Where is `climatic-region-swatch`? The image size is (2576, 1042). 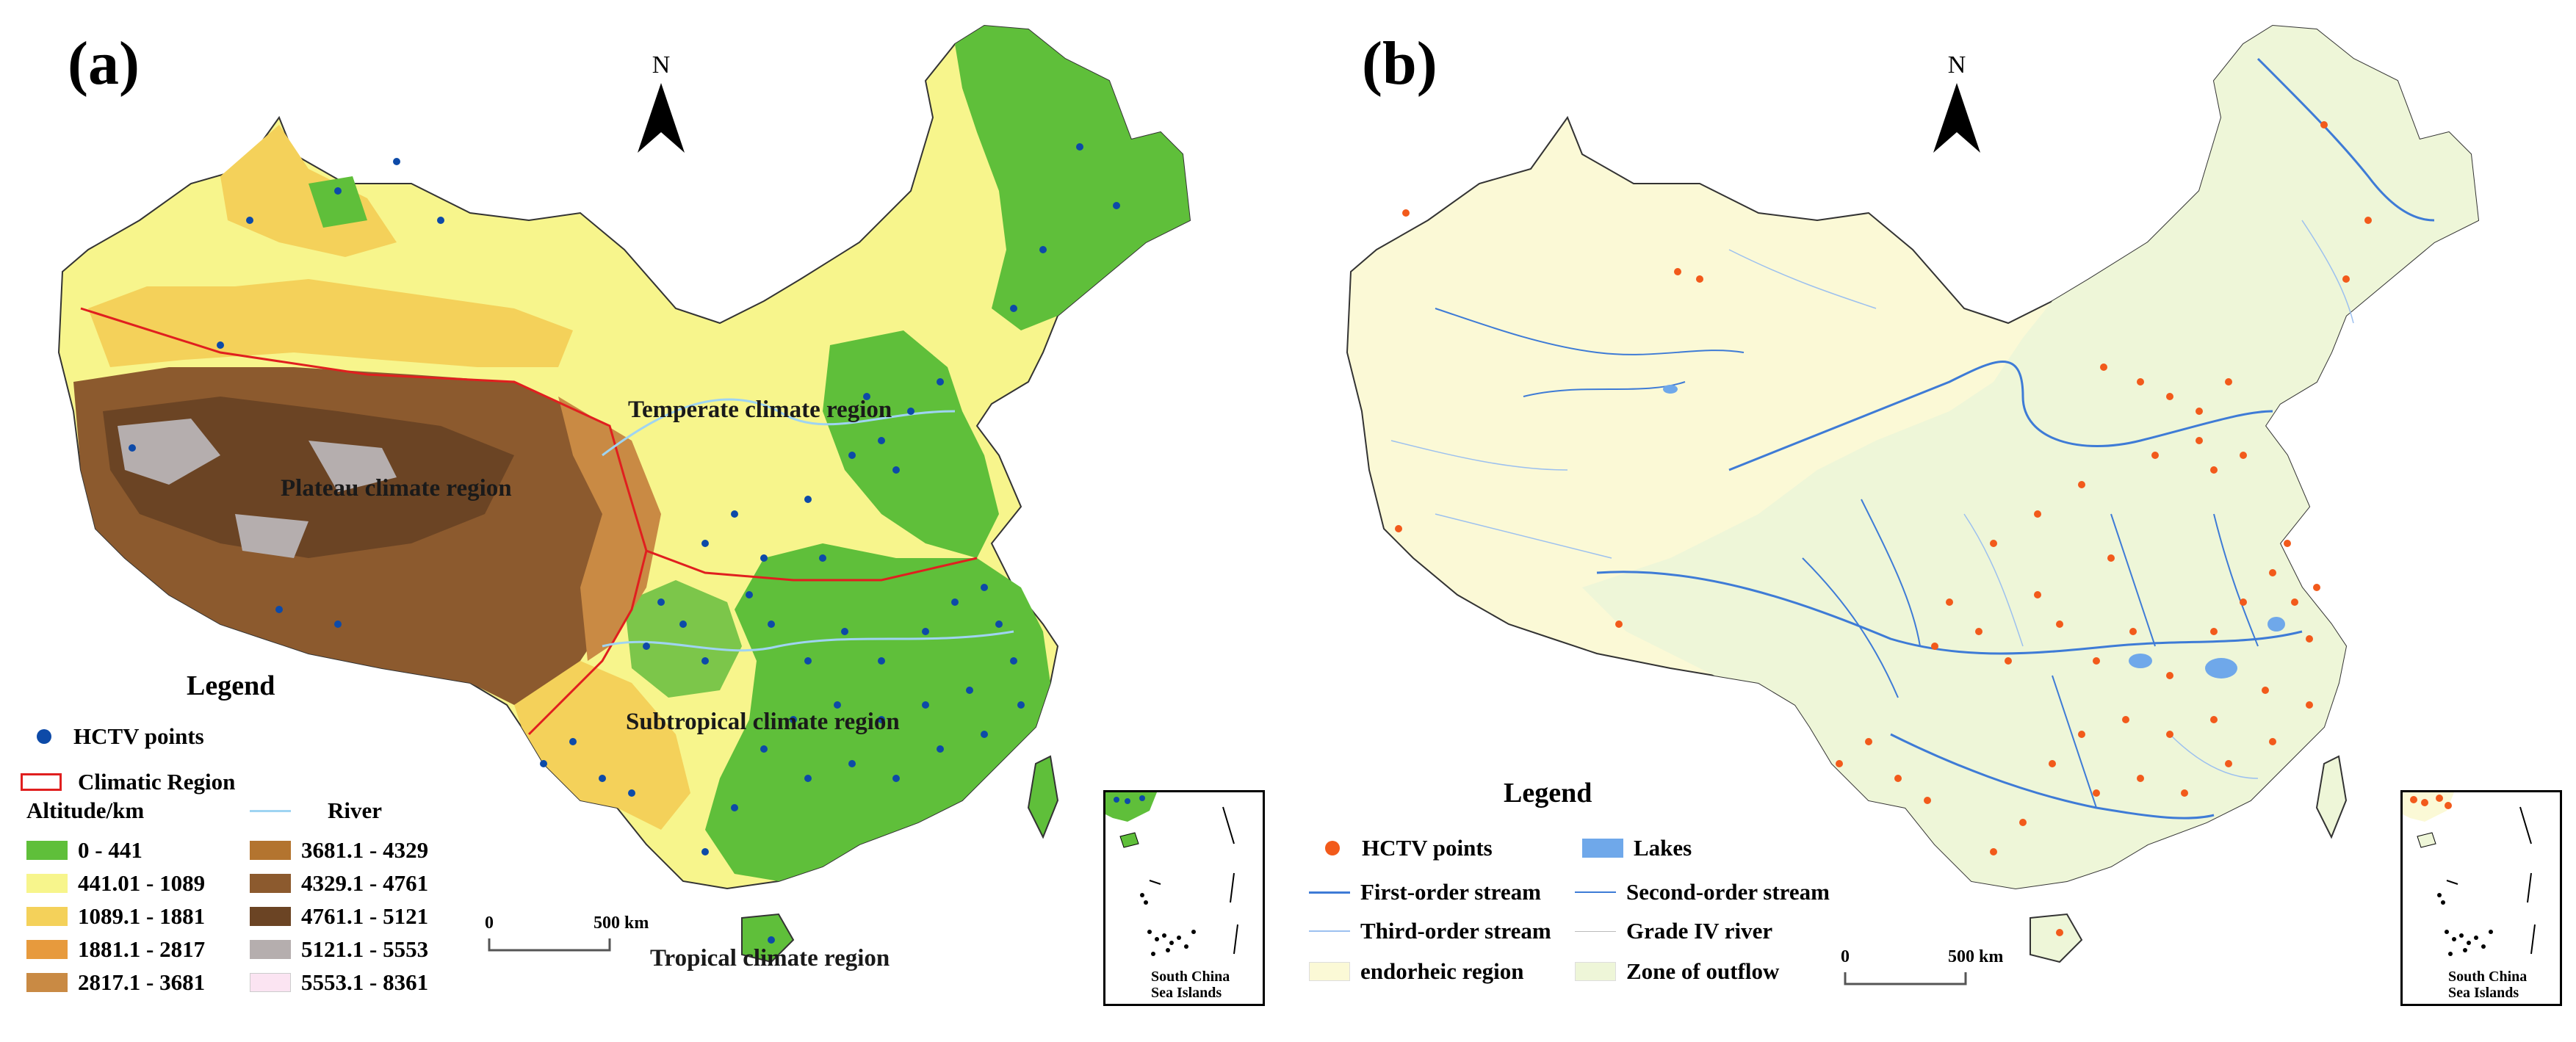
climatic-region-swatch is located at coordinates (41, 782).